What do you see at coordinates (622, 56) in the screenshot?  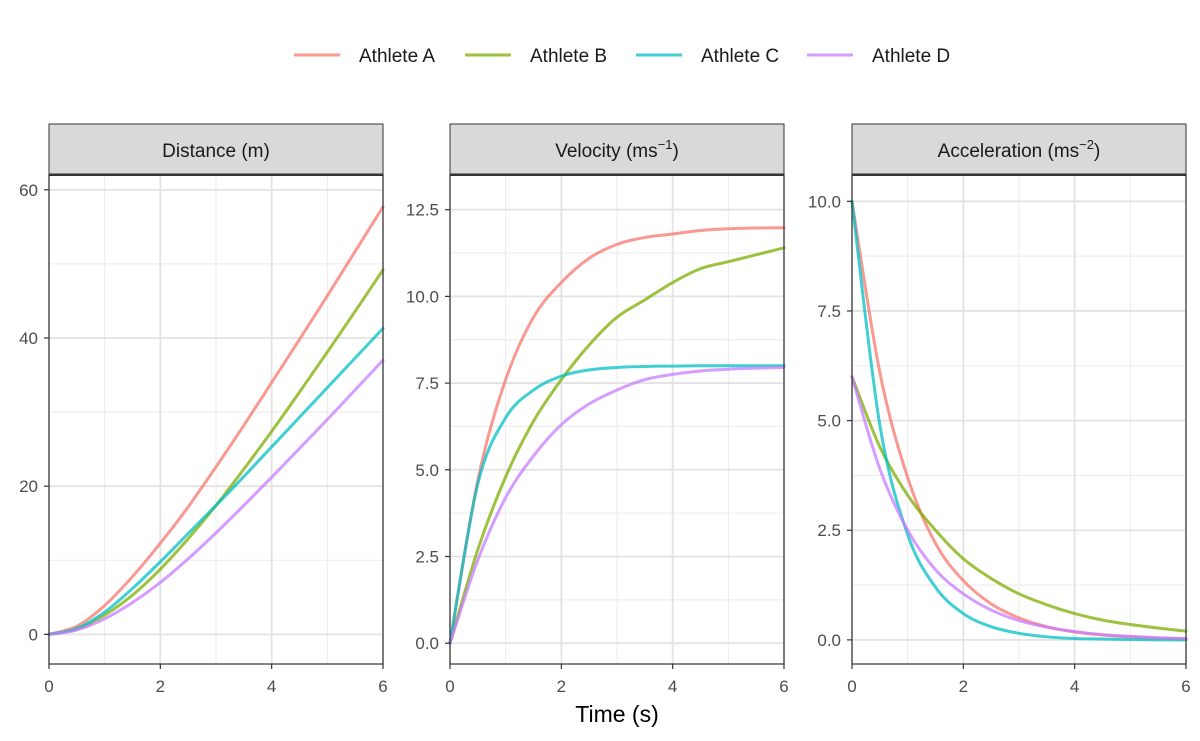 I see `legend: Athlete A Athlete B Athlete C Athlete D` at bounding box center [622, 56].